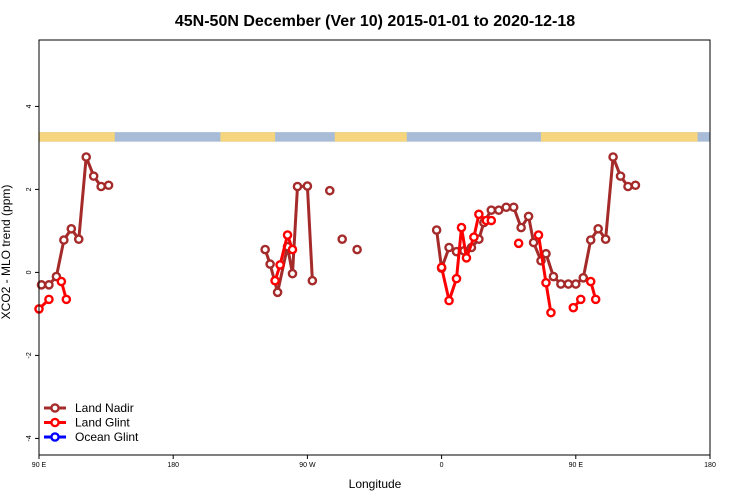 Image resolution: width=750 pixels, height=500 pixels. Describe the element at coordinates (39, 465) in the screenshot. I see `x-tick-label: 90 E` at that location.